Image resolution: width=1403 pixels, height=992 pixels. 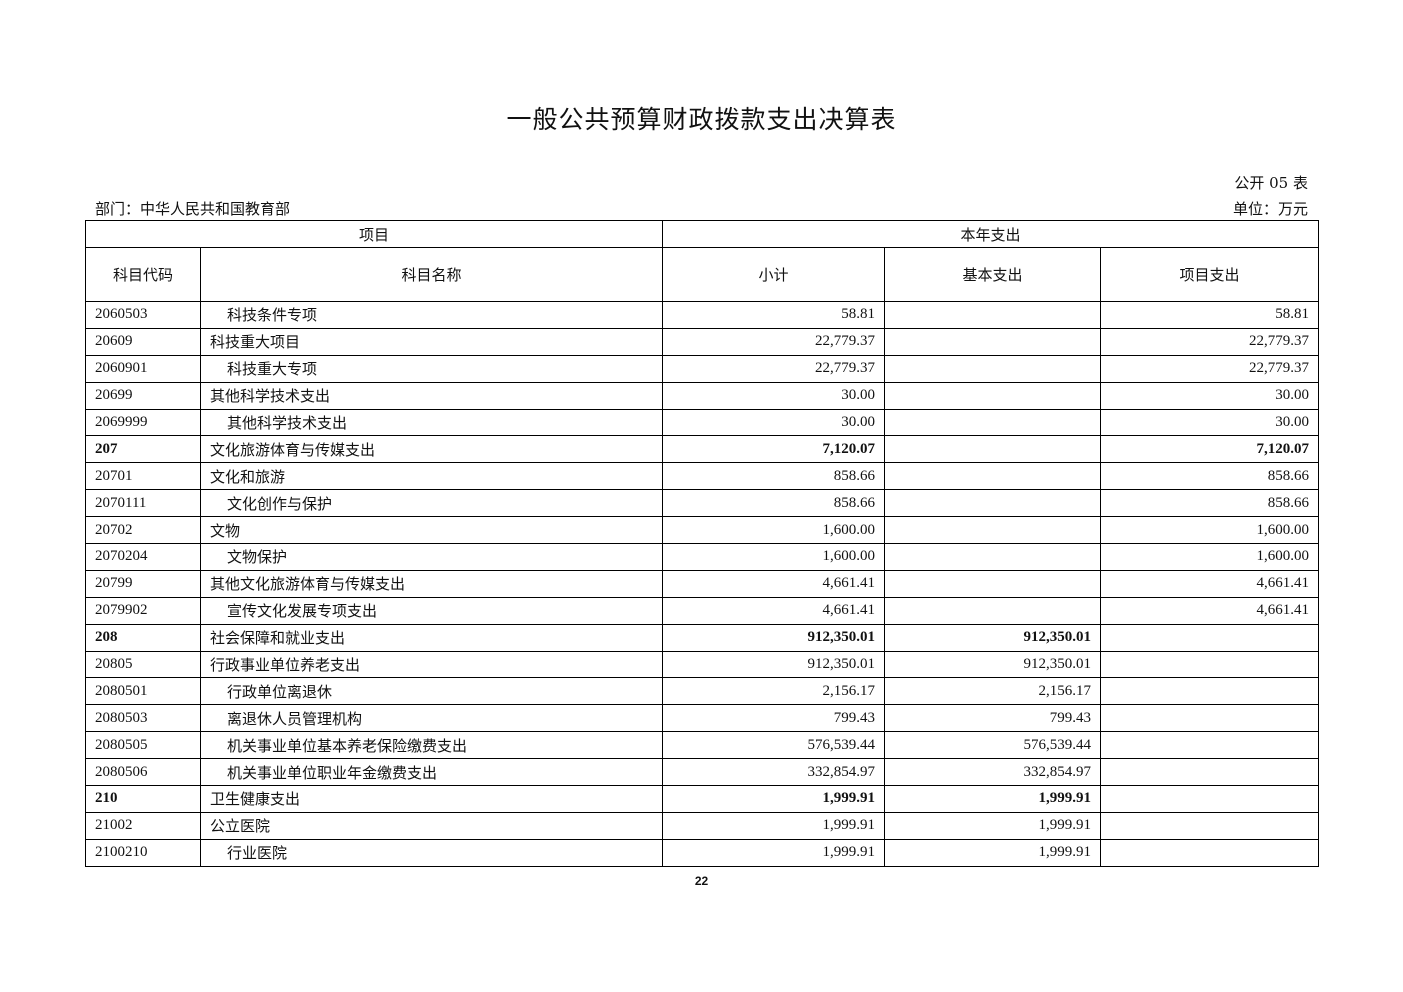 What do you see at coordinates (374, 234) in the screenshot?
I see `header-item-group: 项目` at bounding box center [374, 234].